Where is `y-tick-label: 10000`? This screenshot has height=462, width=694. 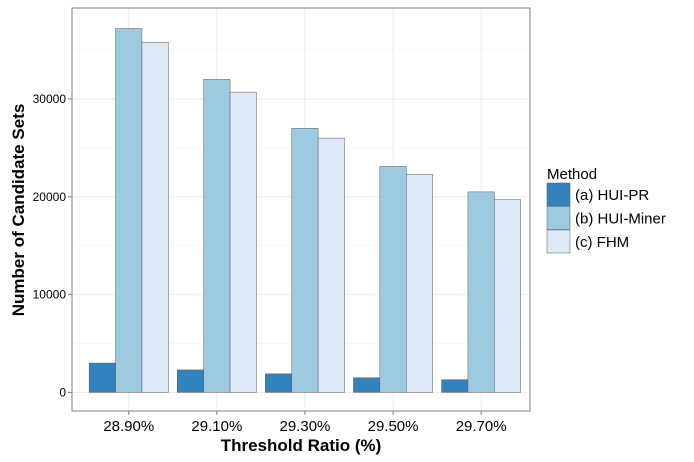
y-tick-label: 10000 is located at coordinates (50, 295).